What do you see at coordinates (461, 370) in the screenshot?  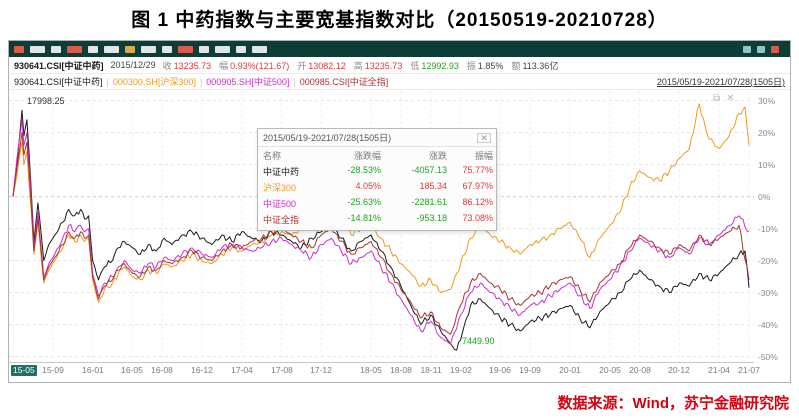 I see `x-axis-label: 19-02` at bounding box center [461, 370].